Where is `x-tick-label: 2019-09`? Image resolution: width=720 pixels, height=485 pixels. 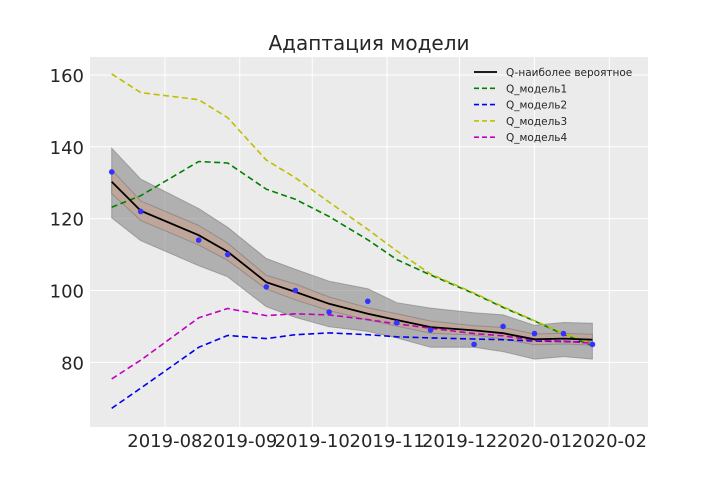 x-tick-label: 2019-09 is located at coordinates (239, 441).